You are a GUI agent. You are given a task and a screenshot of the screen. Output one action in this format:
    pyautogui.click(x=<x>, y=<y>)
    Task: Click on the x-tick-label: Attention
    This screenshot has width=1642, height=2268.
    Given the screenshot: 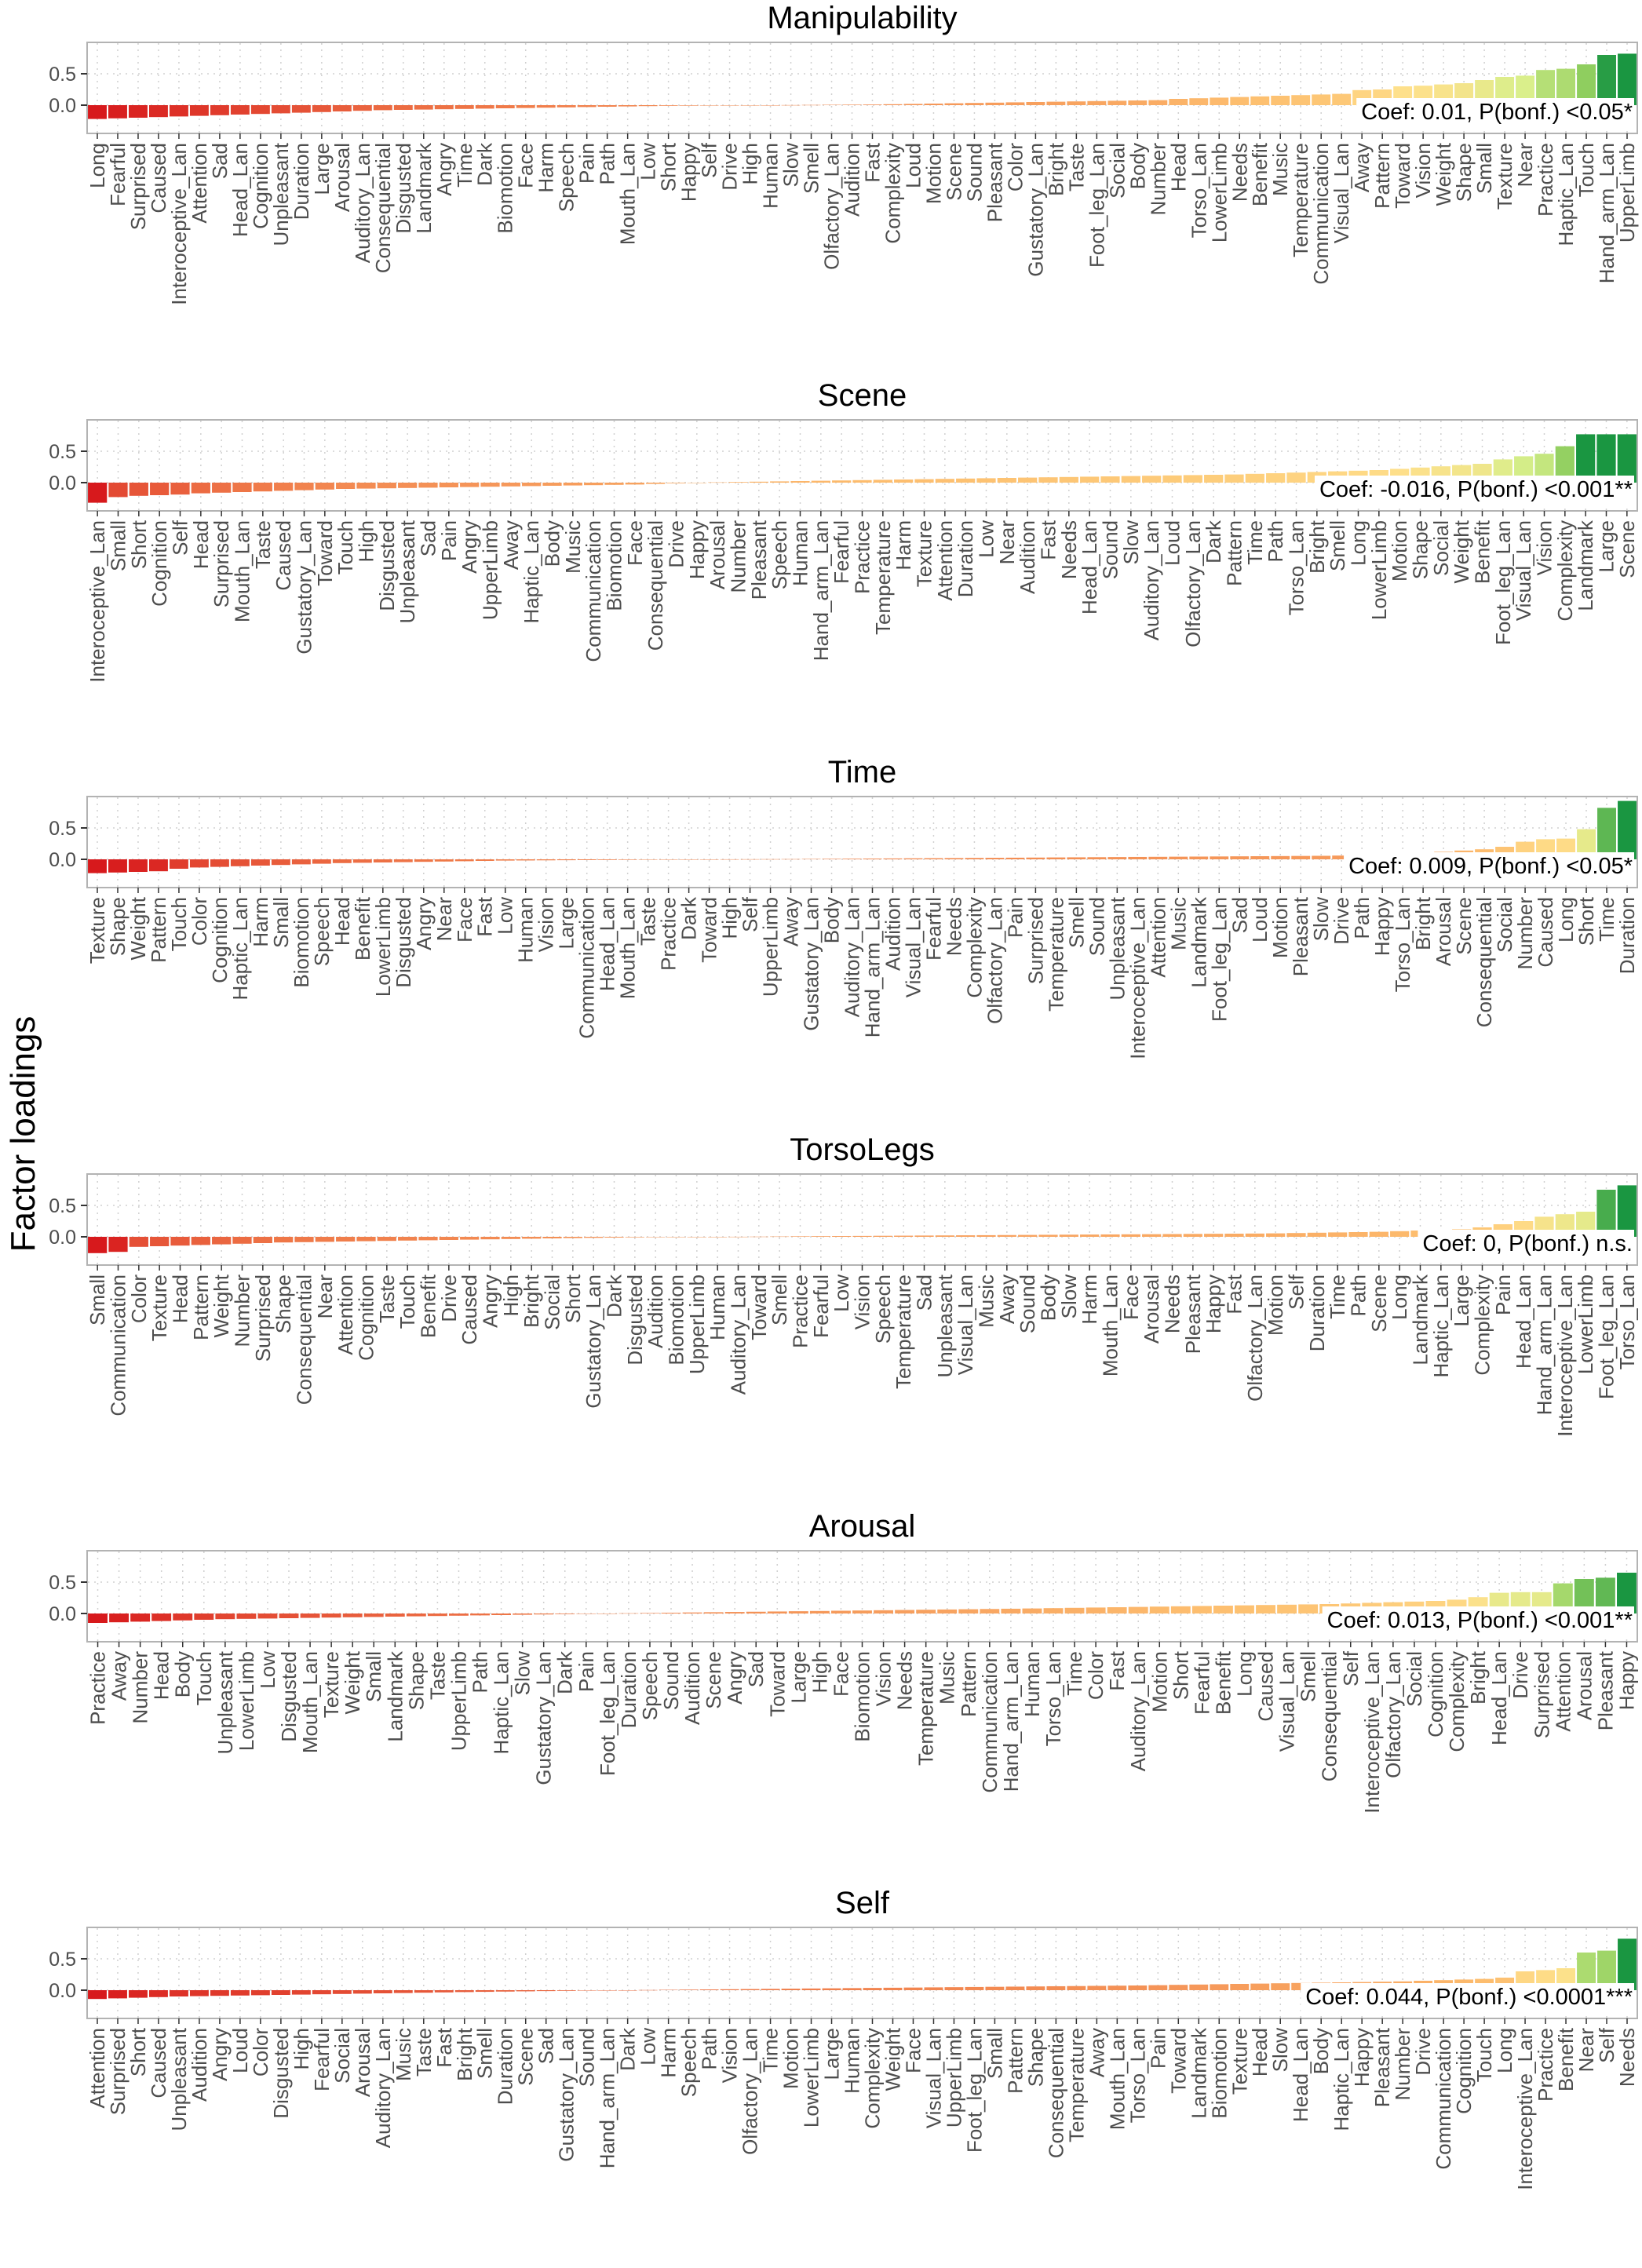 What is the action you would take?
    pyautogui.click(x=199, y=183)
    